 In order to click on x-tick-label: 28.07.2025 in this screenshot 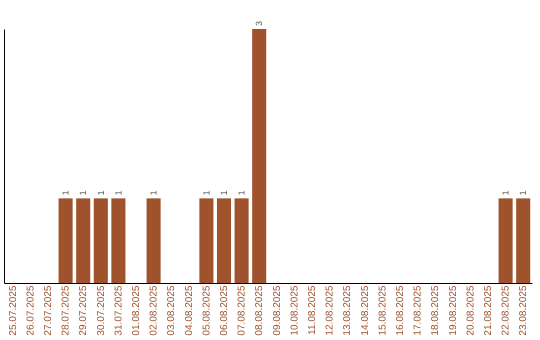, I will do `click(66, 310)`.